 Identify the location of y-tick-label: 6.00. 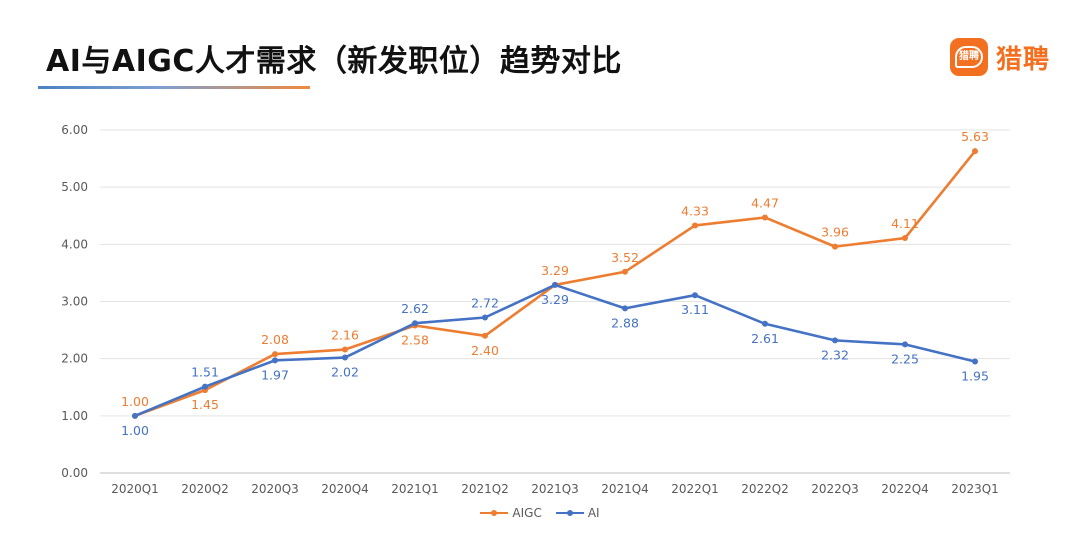
(74, 130).